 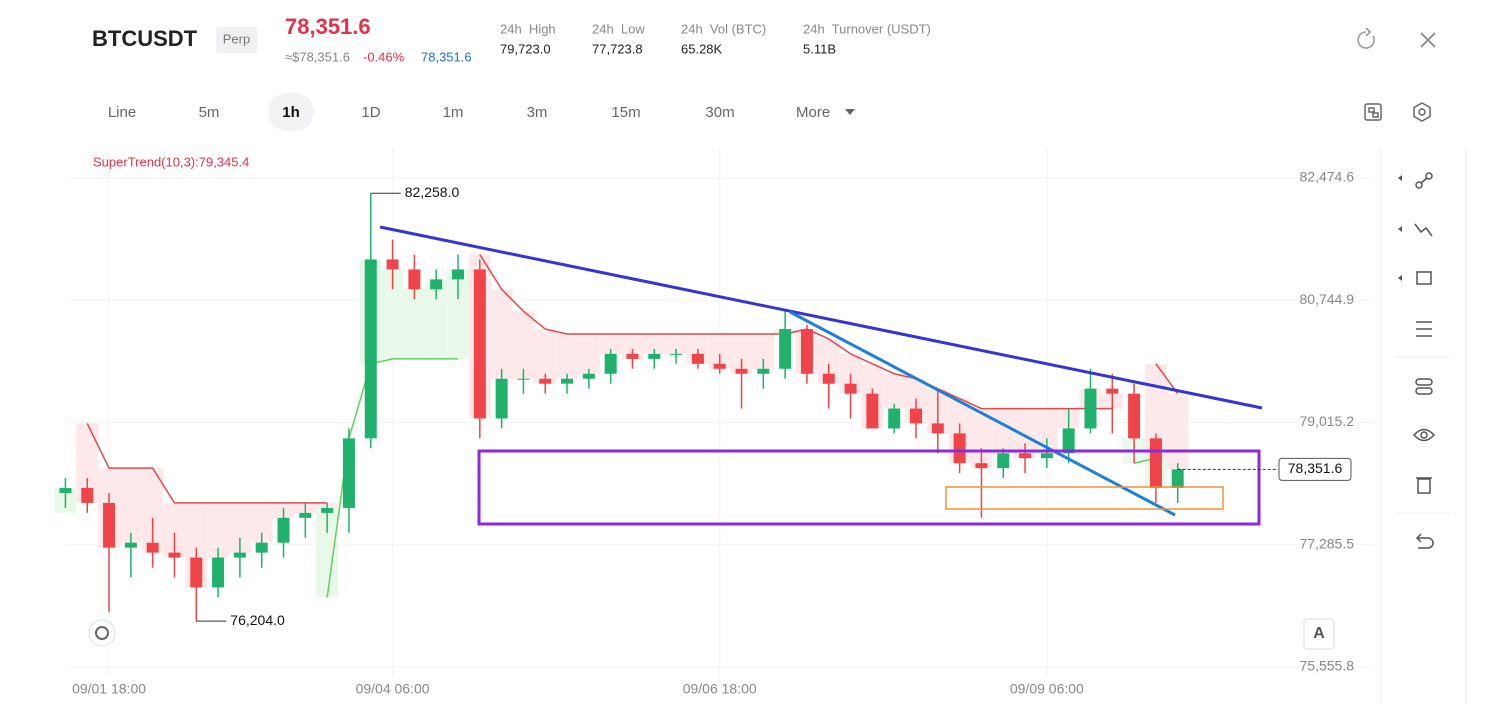 What do you see at coordinates (122, 112) in the screenshot?
I see `interval-button: Line` at bounding box center [122, 112].